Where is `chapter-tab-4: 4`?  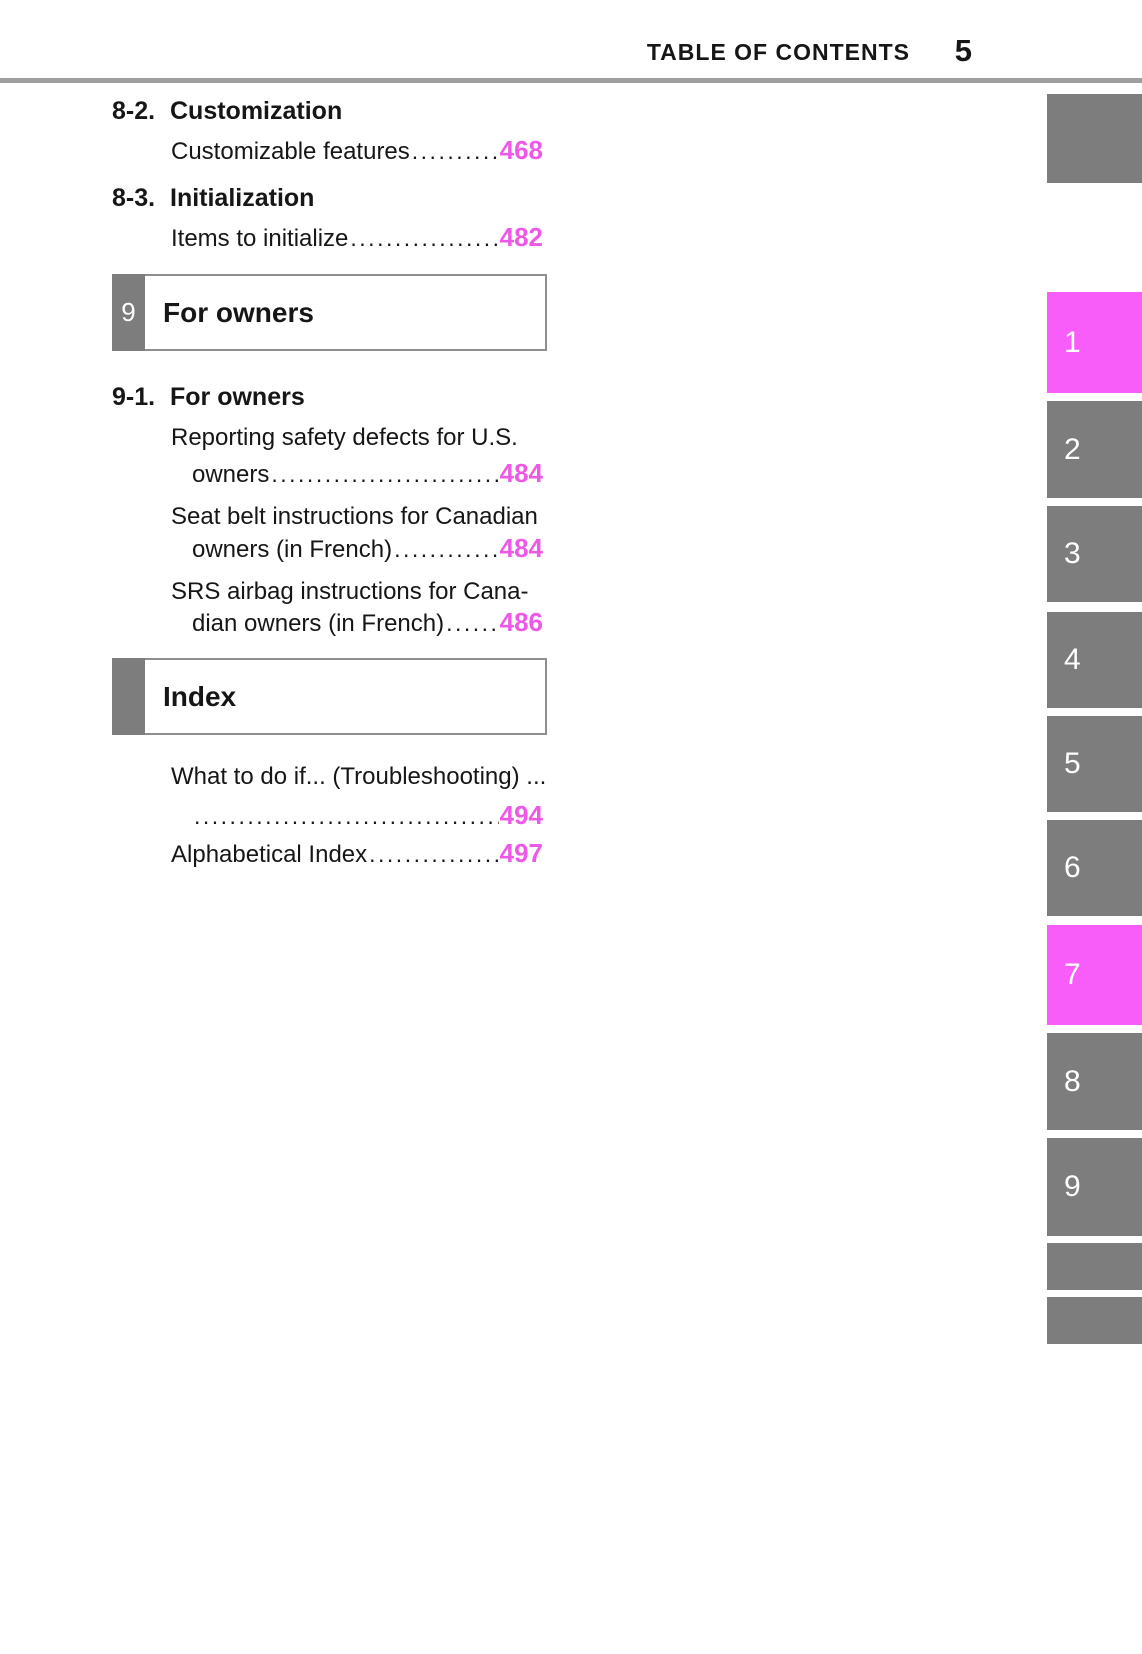
chapter-tab-4: 4 is located at coordinates (1094, 660).